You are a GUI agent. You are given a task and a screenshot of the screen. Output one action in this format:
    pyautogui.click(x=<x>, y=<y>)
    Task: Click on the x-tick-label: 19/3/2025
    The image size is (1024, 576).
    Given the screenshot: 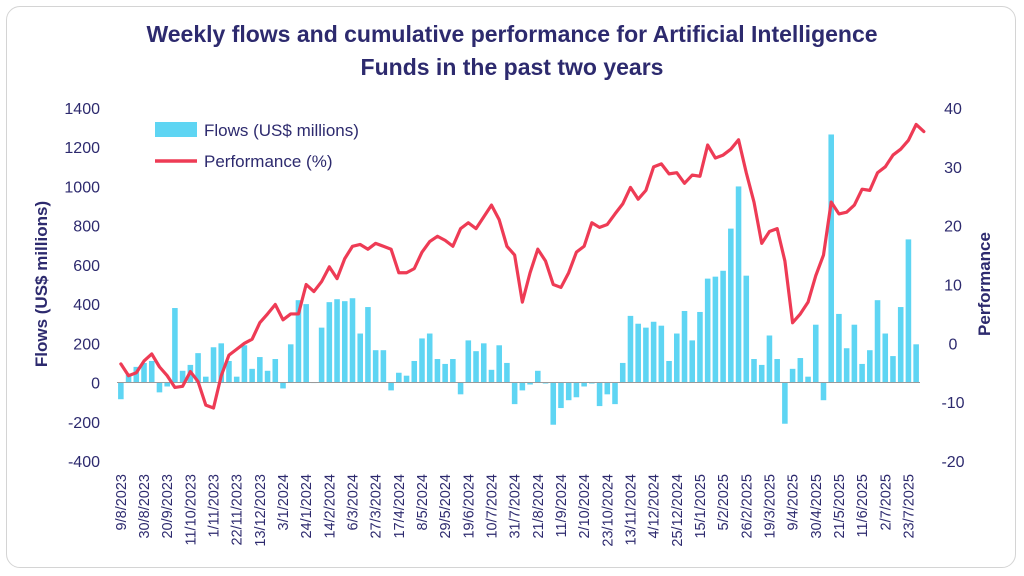 What is the action you would take?
    pyautogui.click(x=770, y=506)
    